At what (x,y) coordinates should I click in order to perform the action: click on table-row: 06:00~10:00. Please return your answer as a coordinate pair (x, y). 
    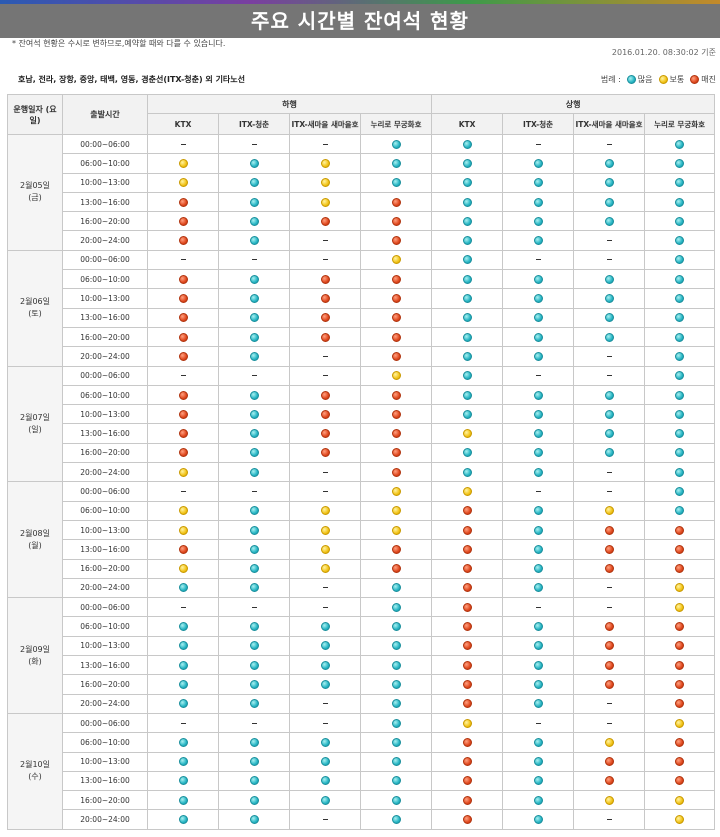
    Looking at the image, I should click on (362, 626).